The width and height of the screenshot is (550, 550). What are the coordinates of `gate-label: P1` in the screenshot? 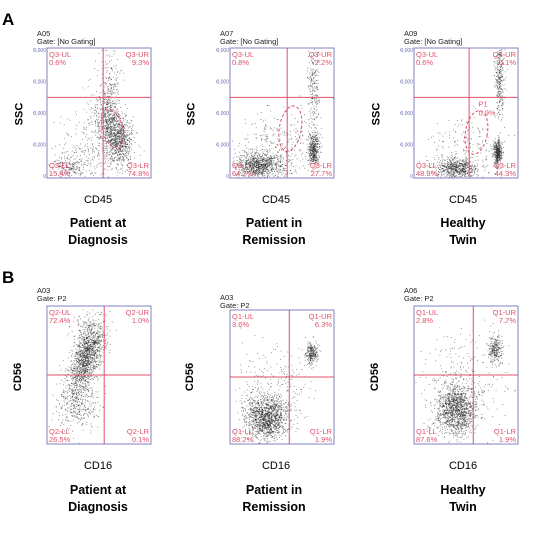 It's located at (482, 104).